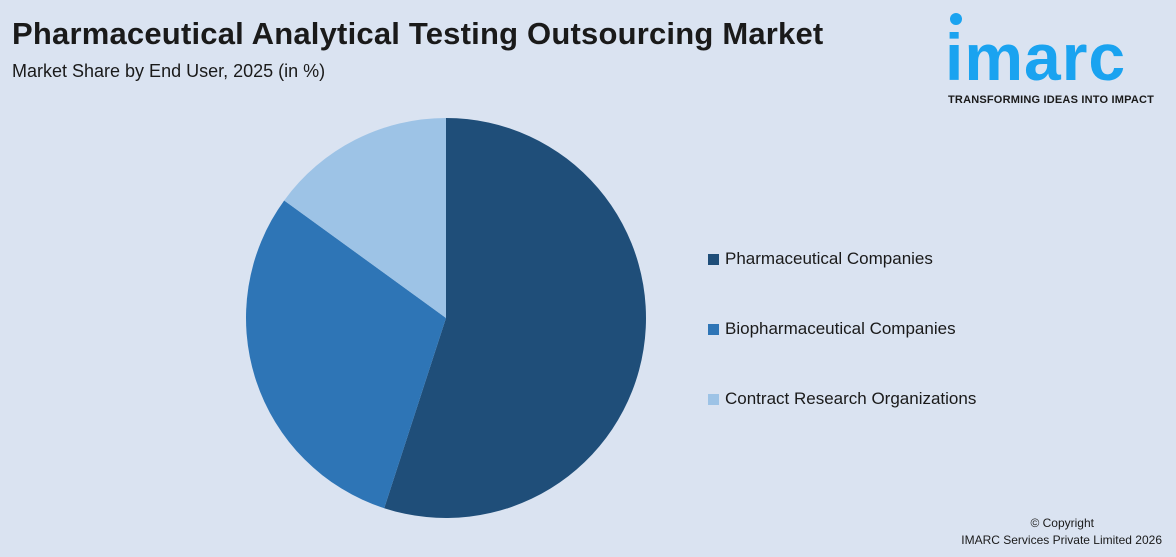 This screenshot has width=1176, height=557. What do you see at coordinates (345, 354) in the screenshot?
I see `pie-slice-biopharmaceutical-companies` at bounding box center [345, 354].